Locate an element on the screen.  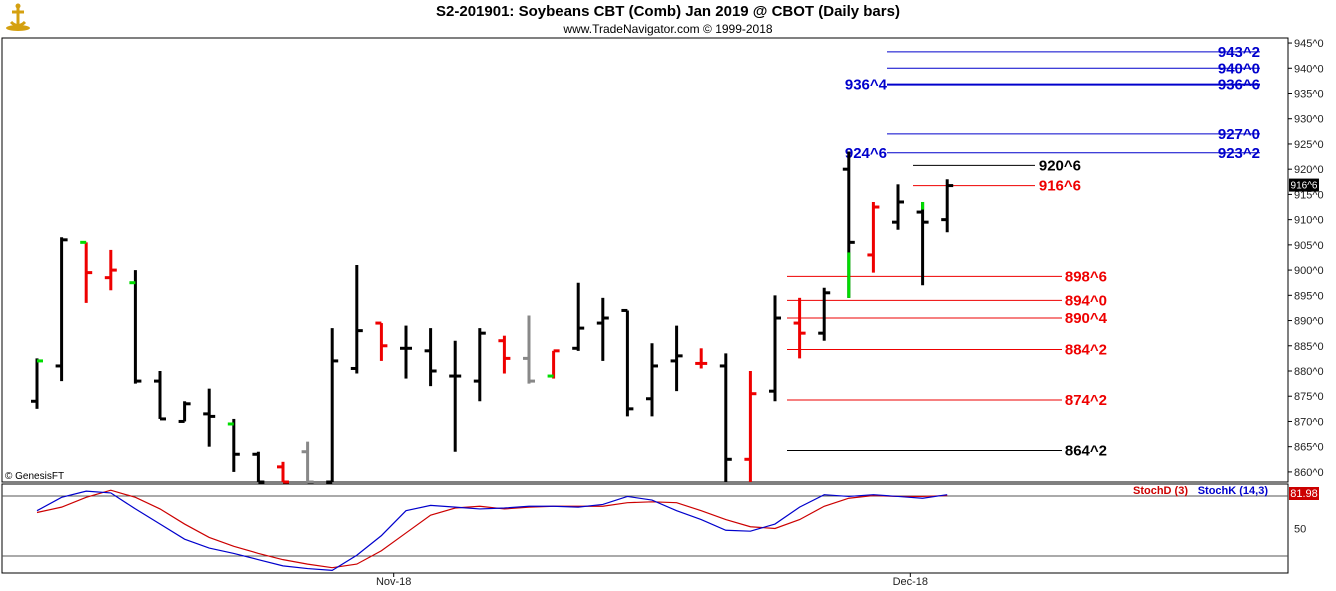
stoch-last-value: 81.98 is located at coordinates (1304, 494).